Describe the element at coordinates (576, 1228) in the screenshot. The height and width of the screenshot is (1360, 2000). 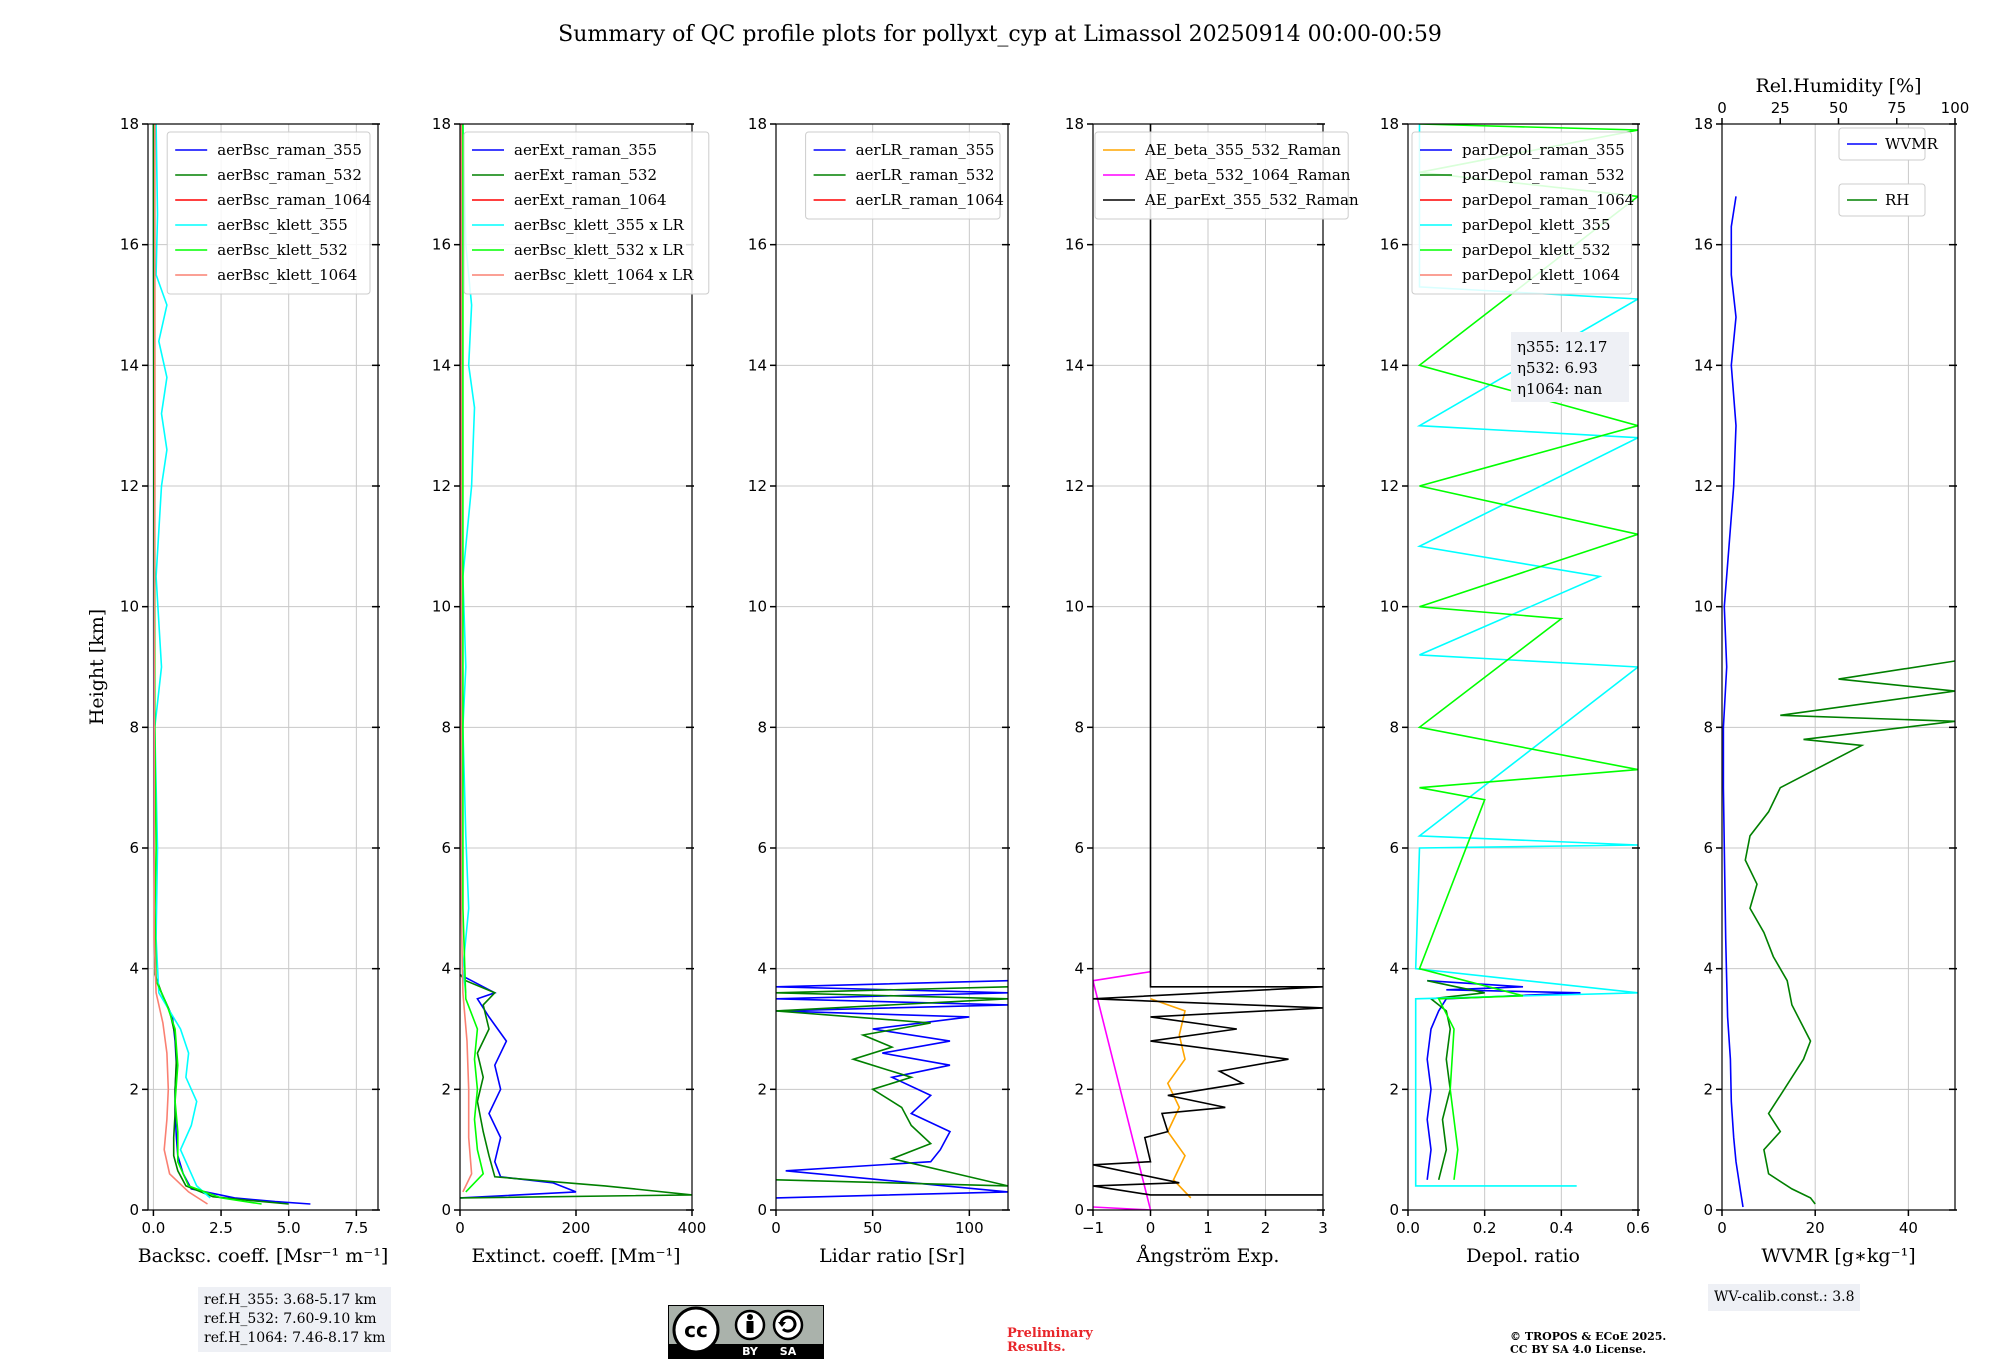
I see `x-tick-label: 200` at that location.